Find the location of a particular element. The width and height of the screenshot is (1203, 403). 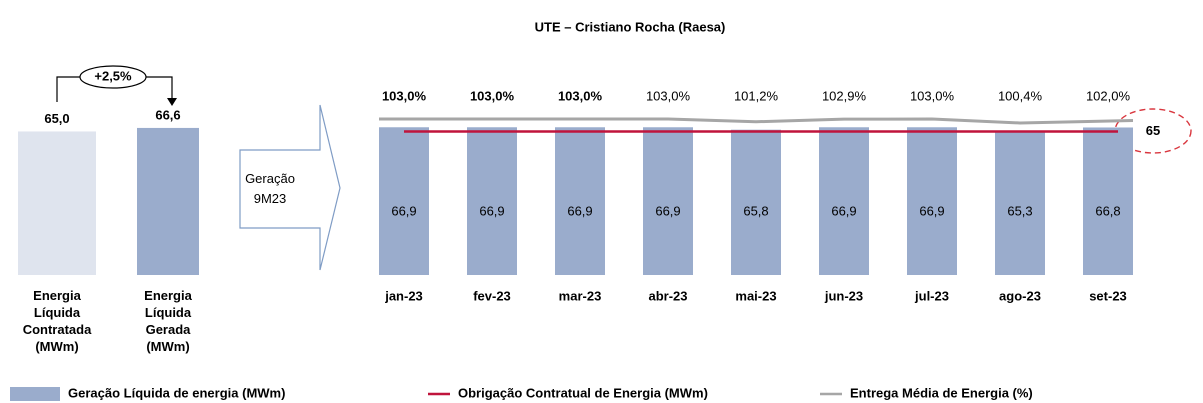

x-tick-label: jun-23 is located at coordinates (843, 295).